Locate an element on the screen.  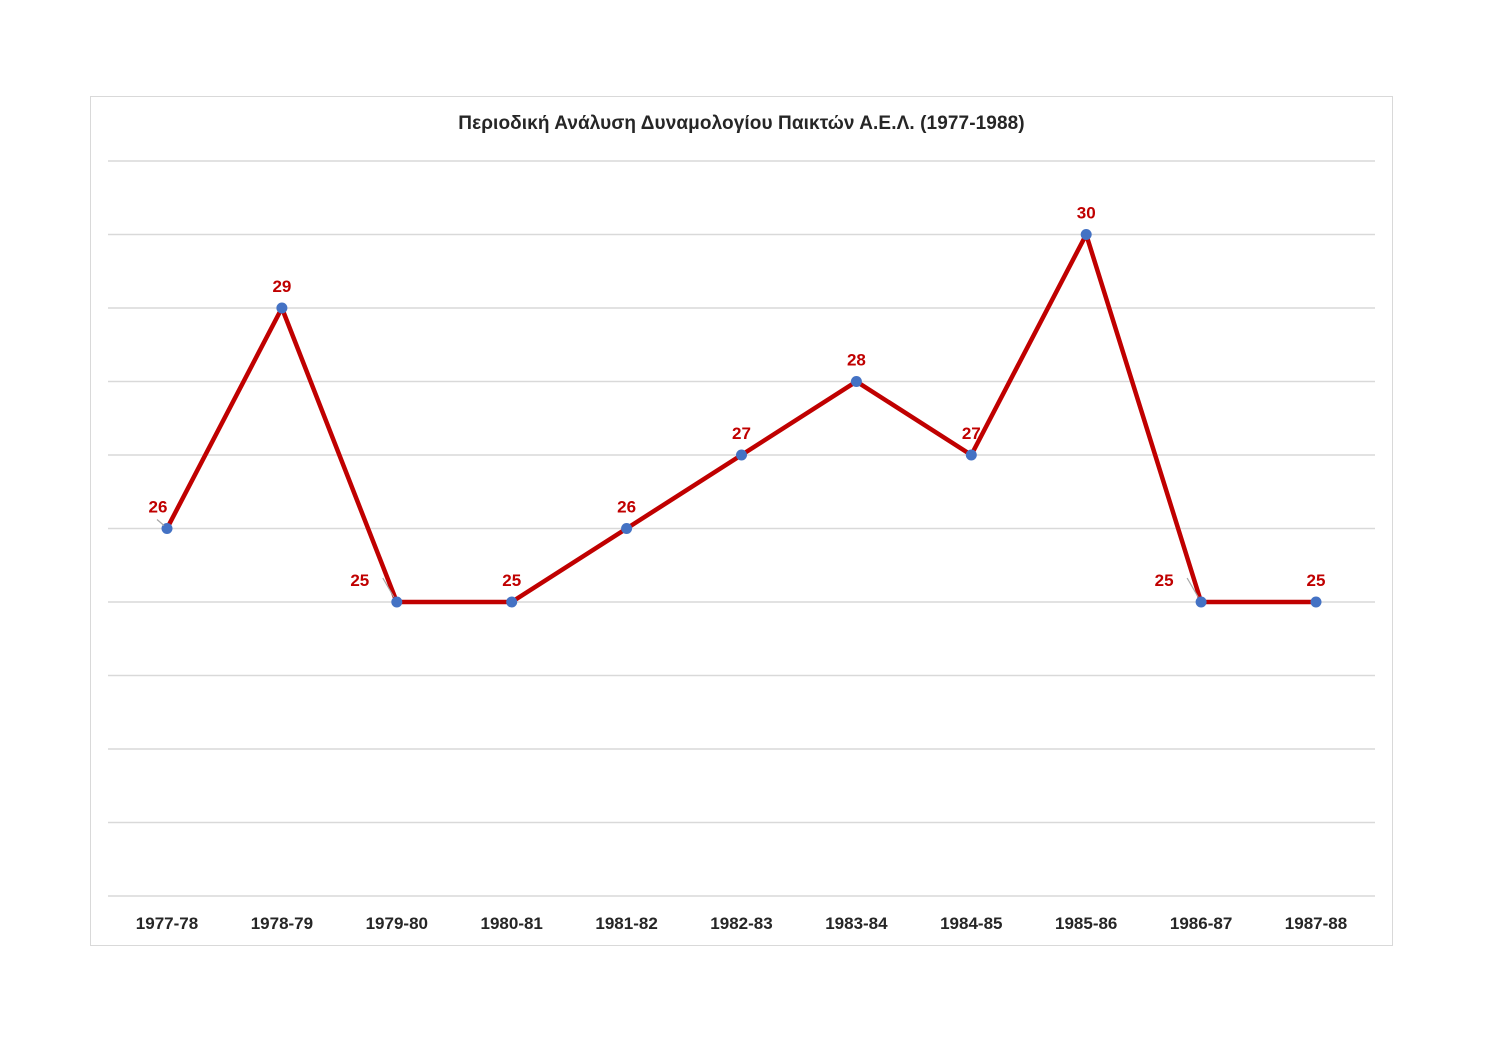
x-tick-label: 1983-84 is located at coordinates (856, 923).